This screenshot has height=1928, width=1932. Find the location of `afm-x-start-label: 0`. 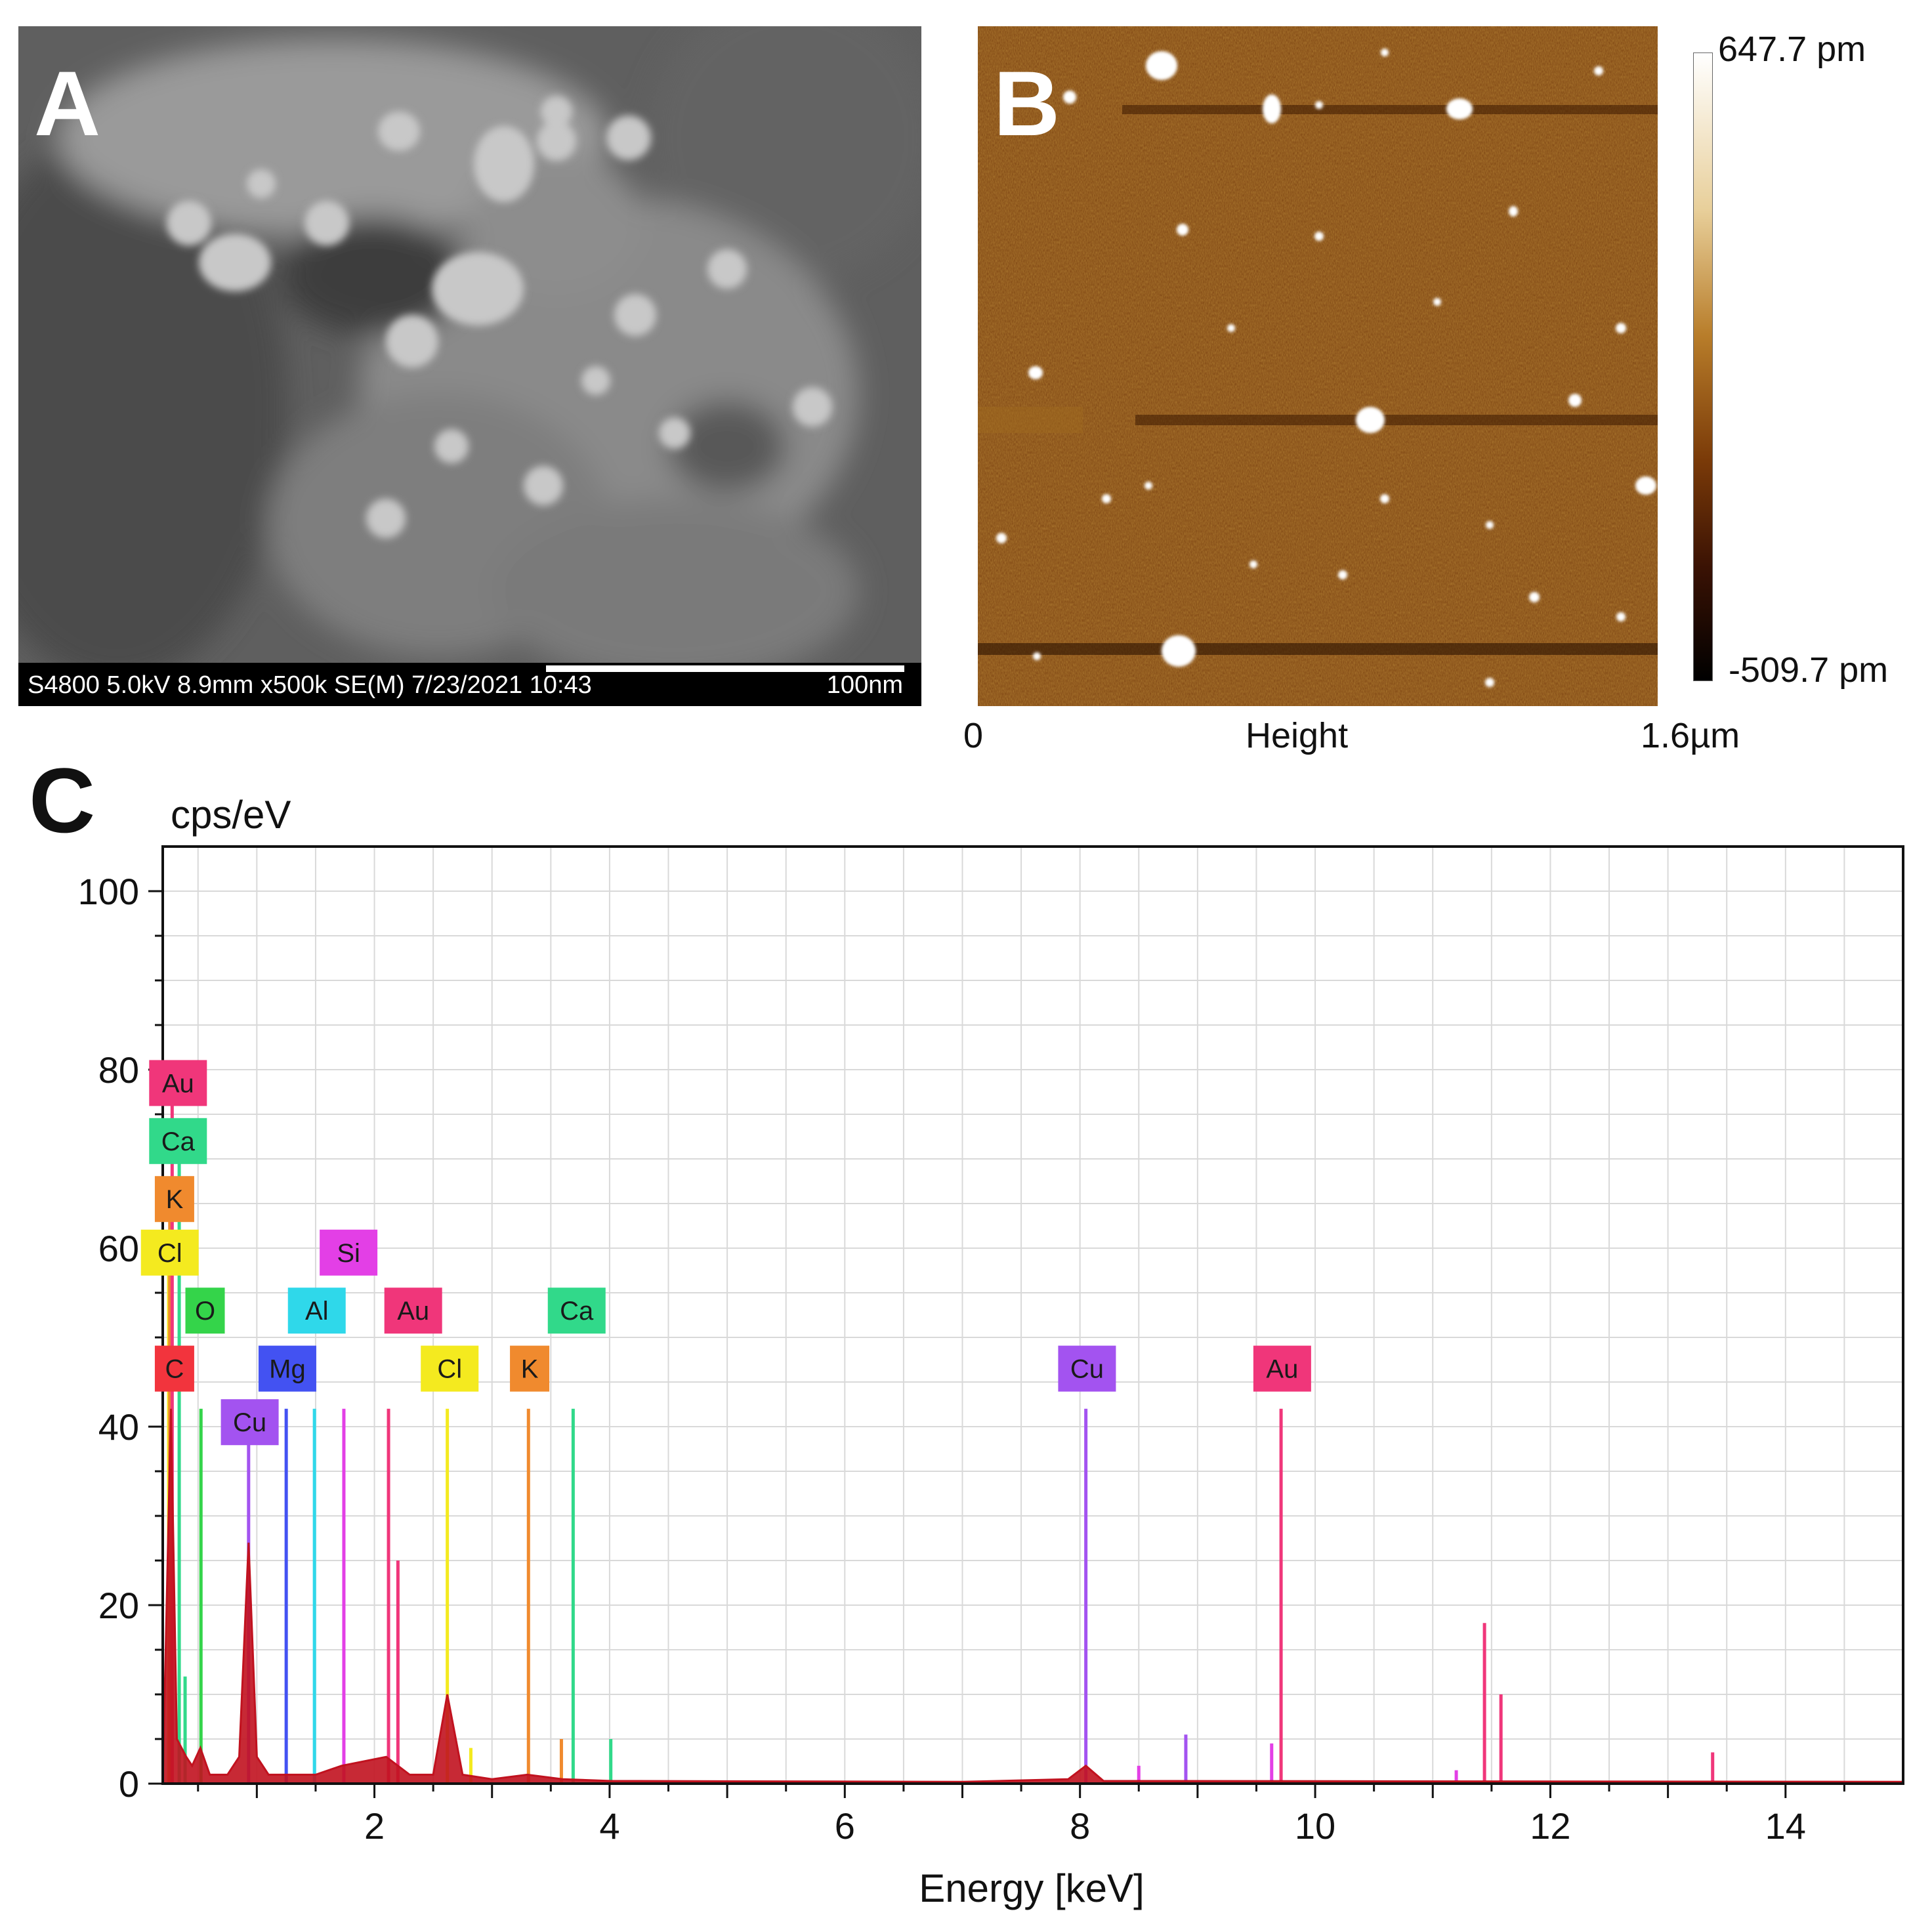

afm-x-start-label: 0 is located at coordinates (973, 735).